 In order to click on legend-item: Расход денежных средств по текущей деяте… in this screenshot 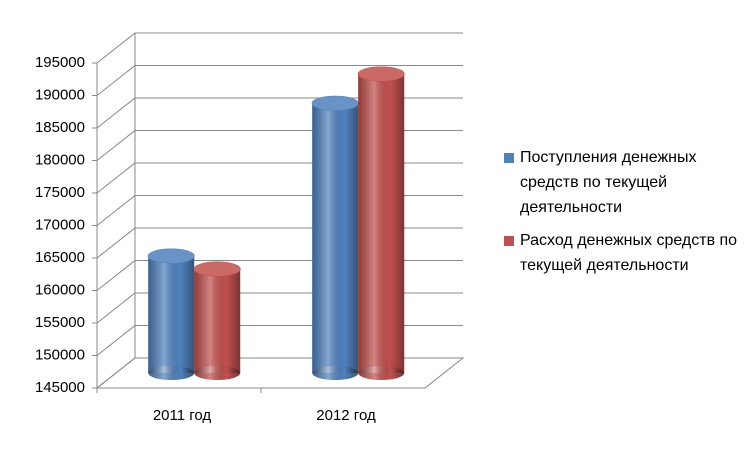, I will do `click(620, 253)`.